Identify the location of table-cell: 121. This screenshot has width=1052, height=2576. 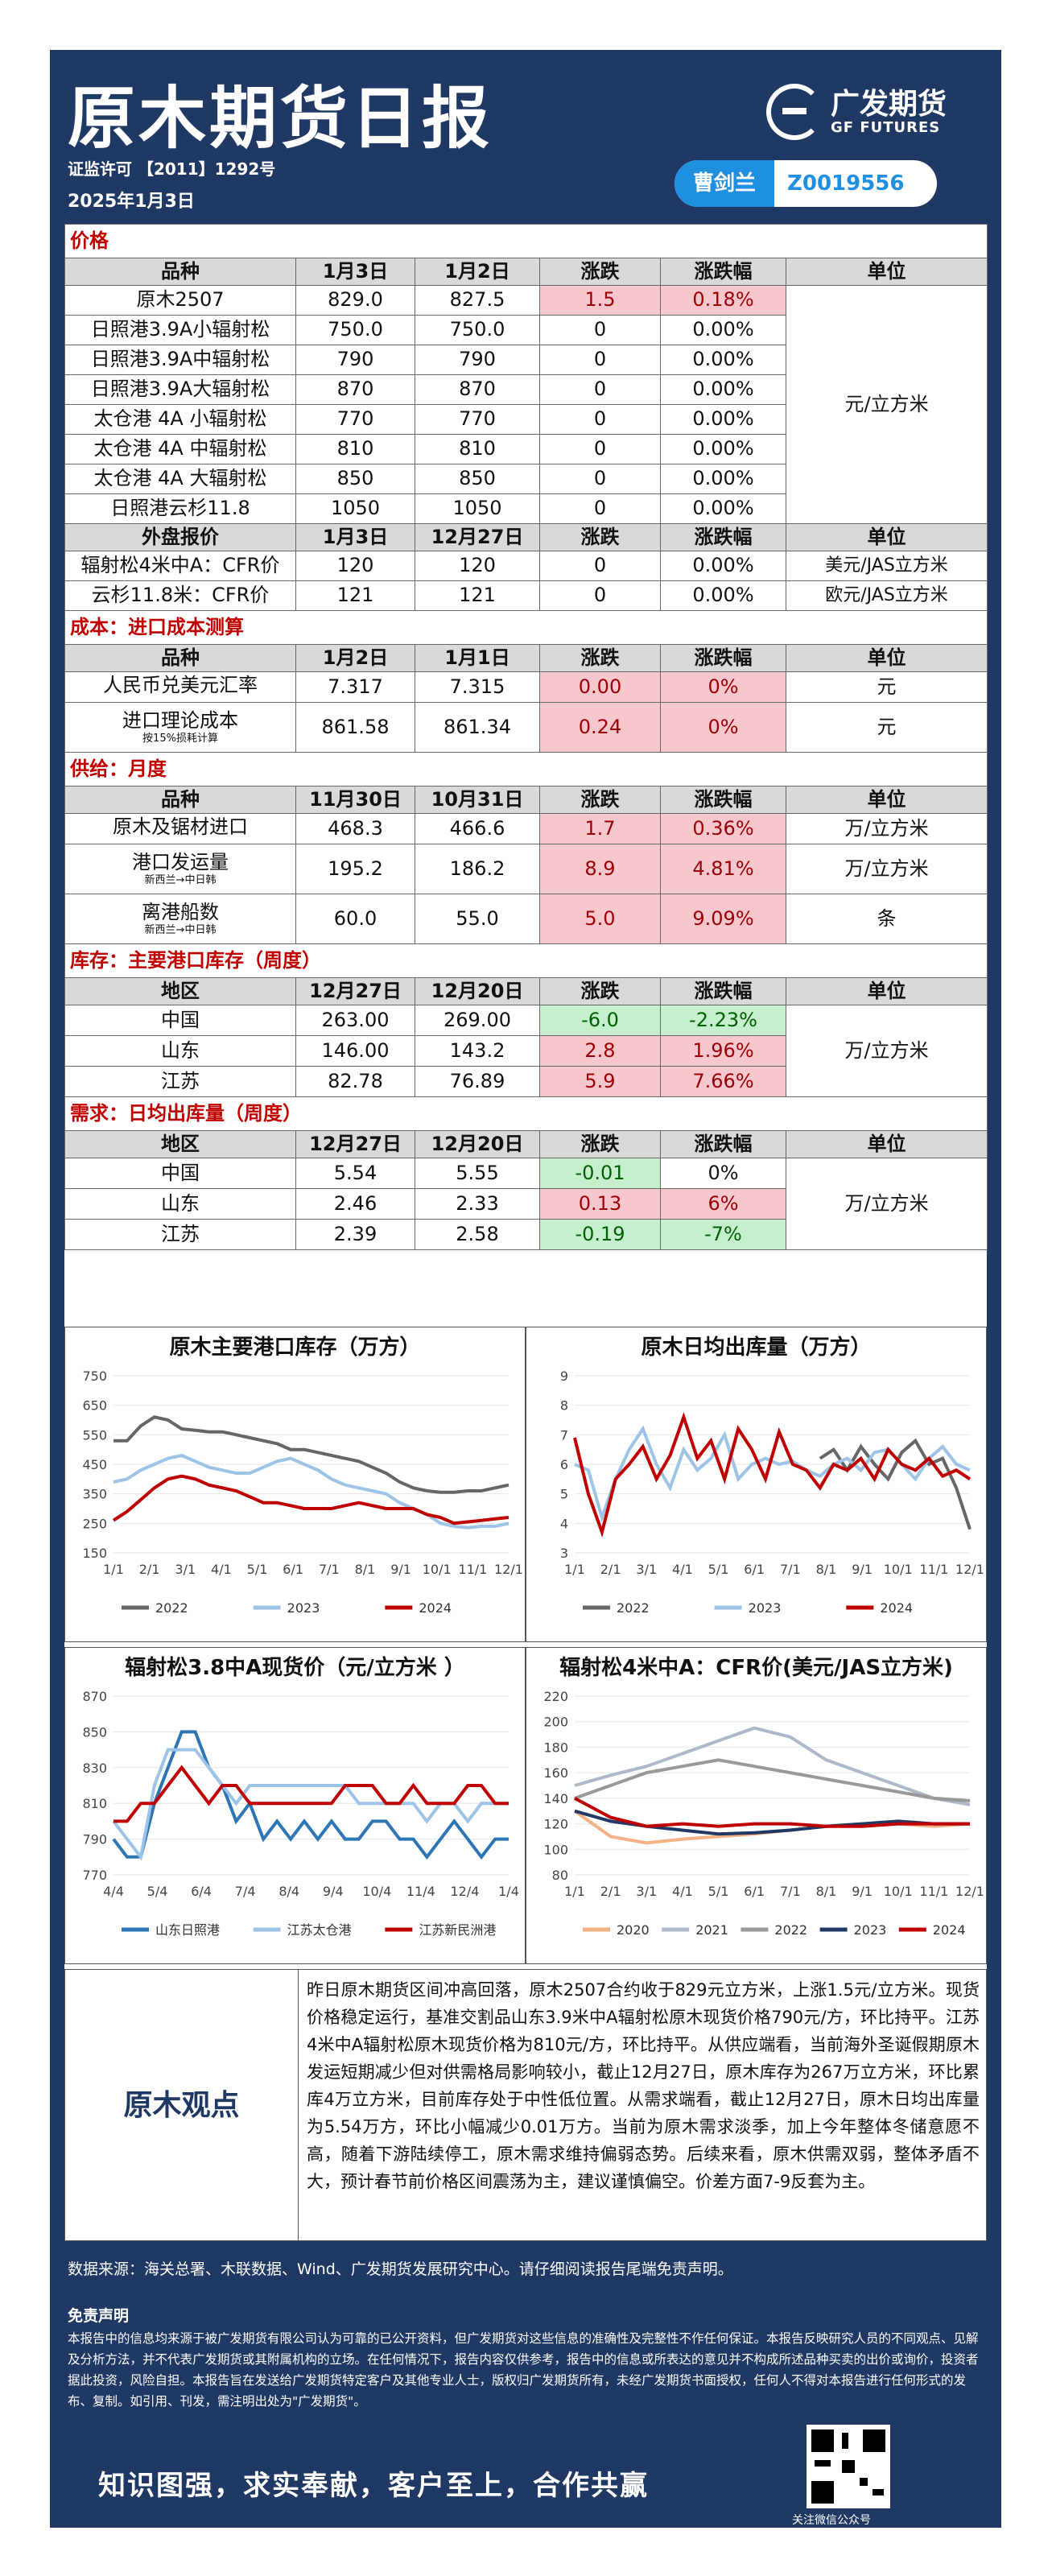
(355, 595).